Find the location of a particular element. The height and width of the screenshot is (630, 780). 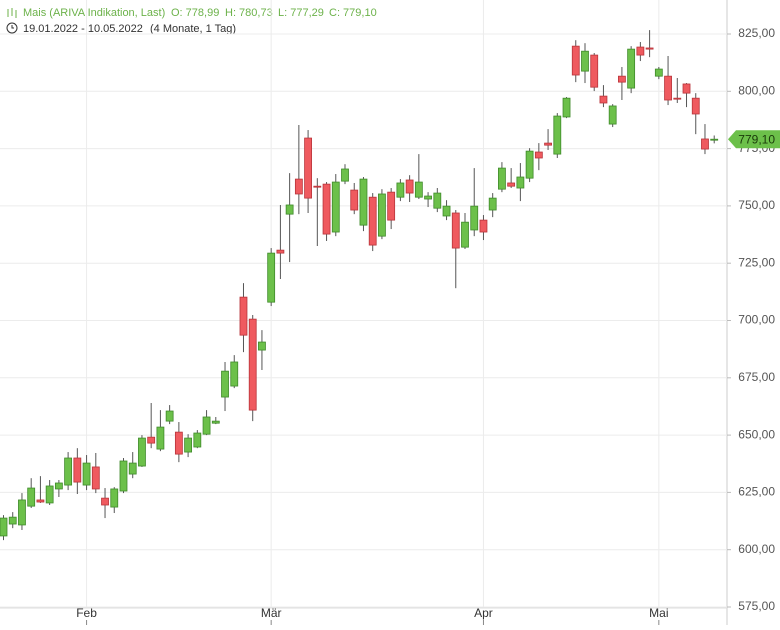

clock-icon is located at coordinates (12, 28).